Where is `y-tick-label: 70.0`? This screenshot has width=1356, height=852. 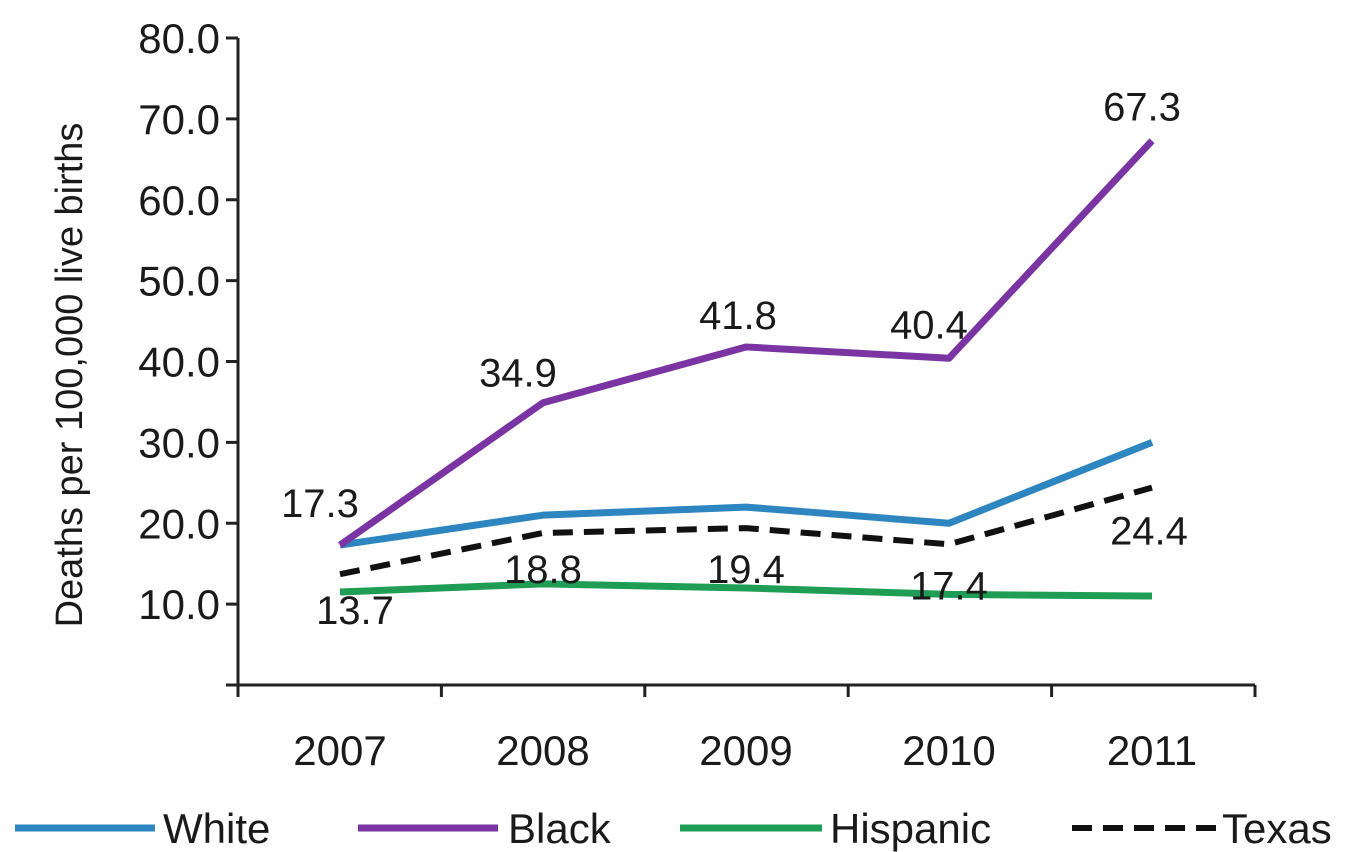
y-tick-label: 70.0 is located at coordinates (179, 119).